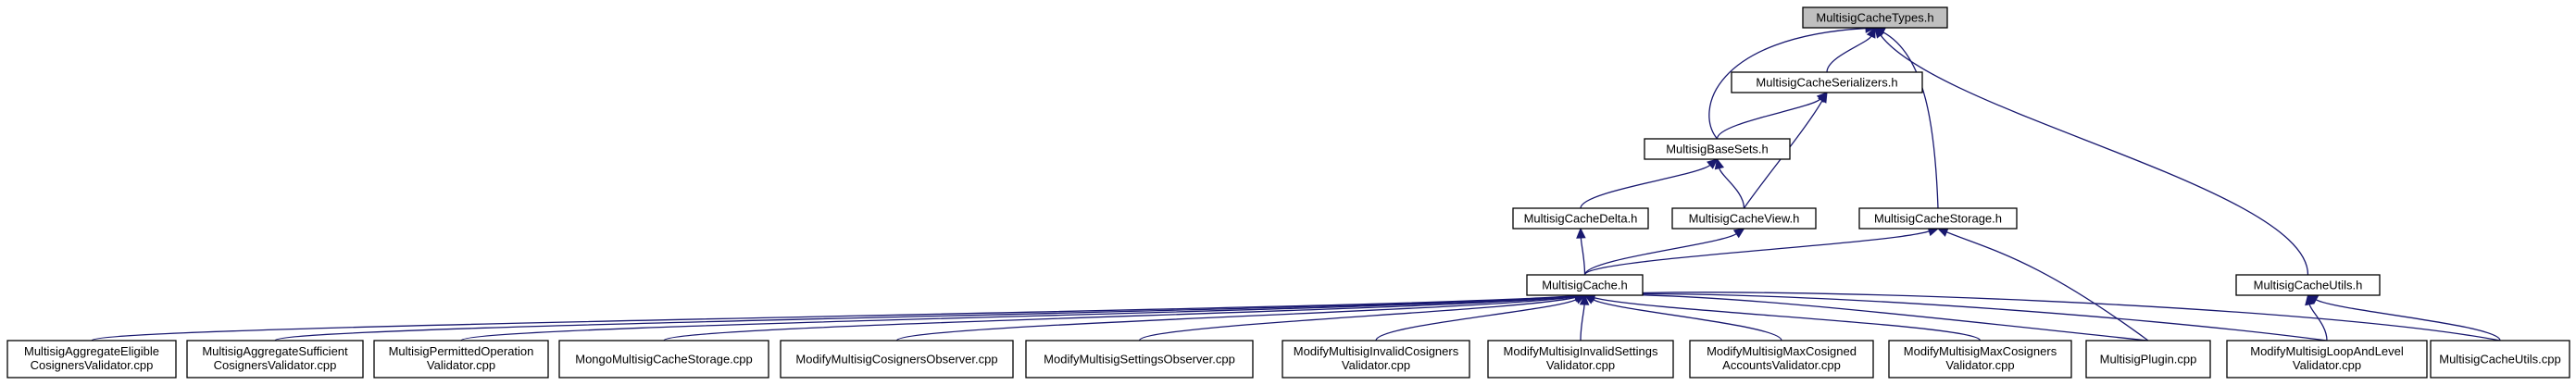 Image resolution: width=2576 pixels, height=385 pixels. Describe the element at coordinates (1781, 365) in the screenshot. I see `node-label: AccountsValidator.cpp` at that location.